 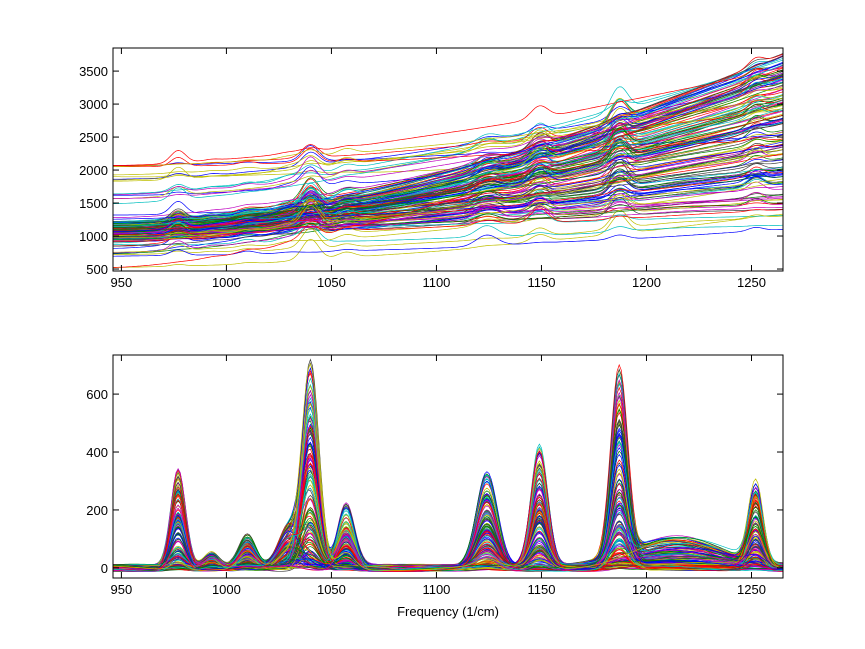 I want to click on y-tick-label: 1500, so click(x=93, y=203).